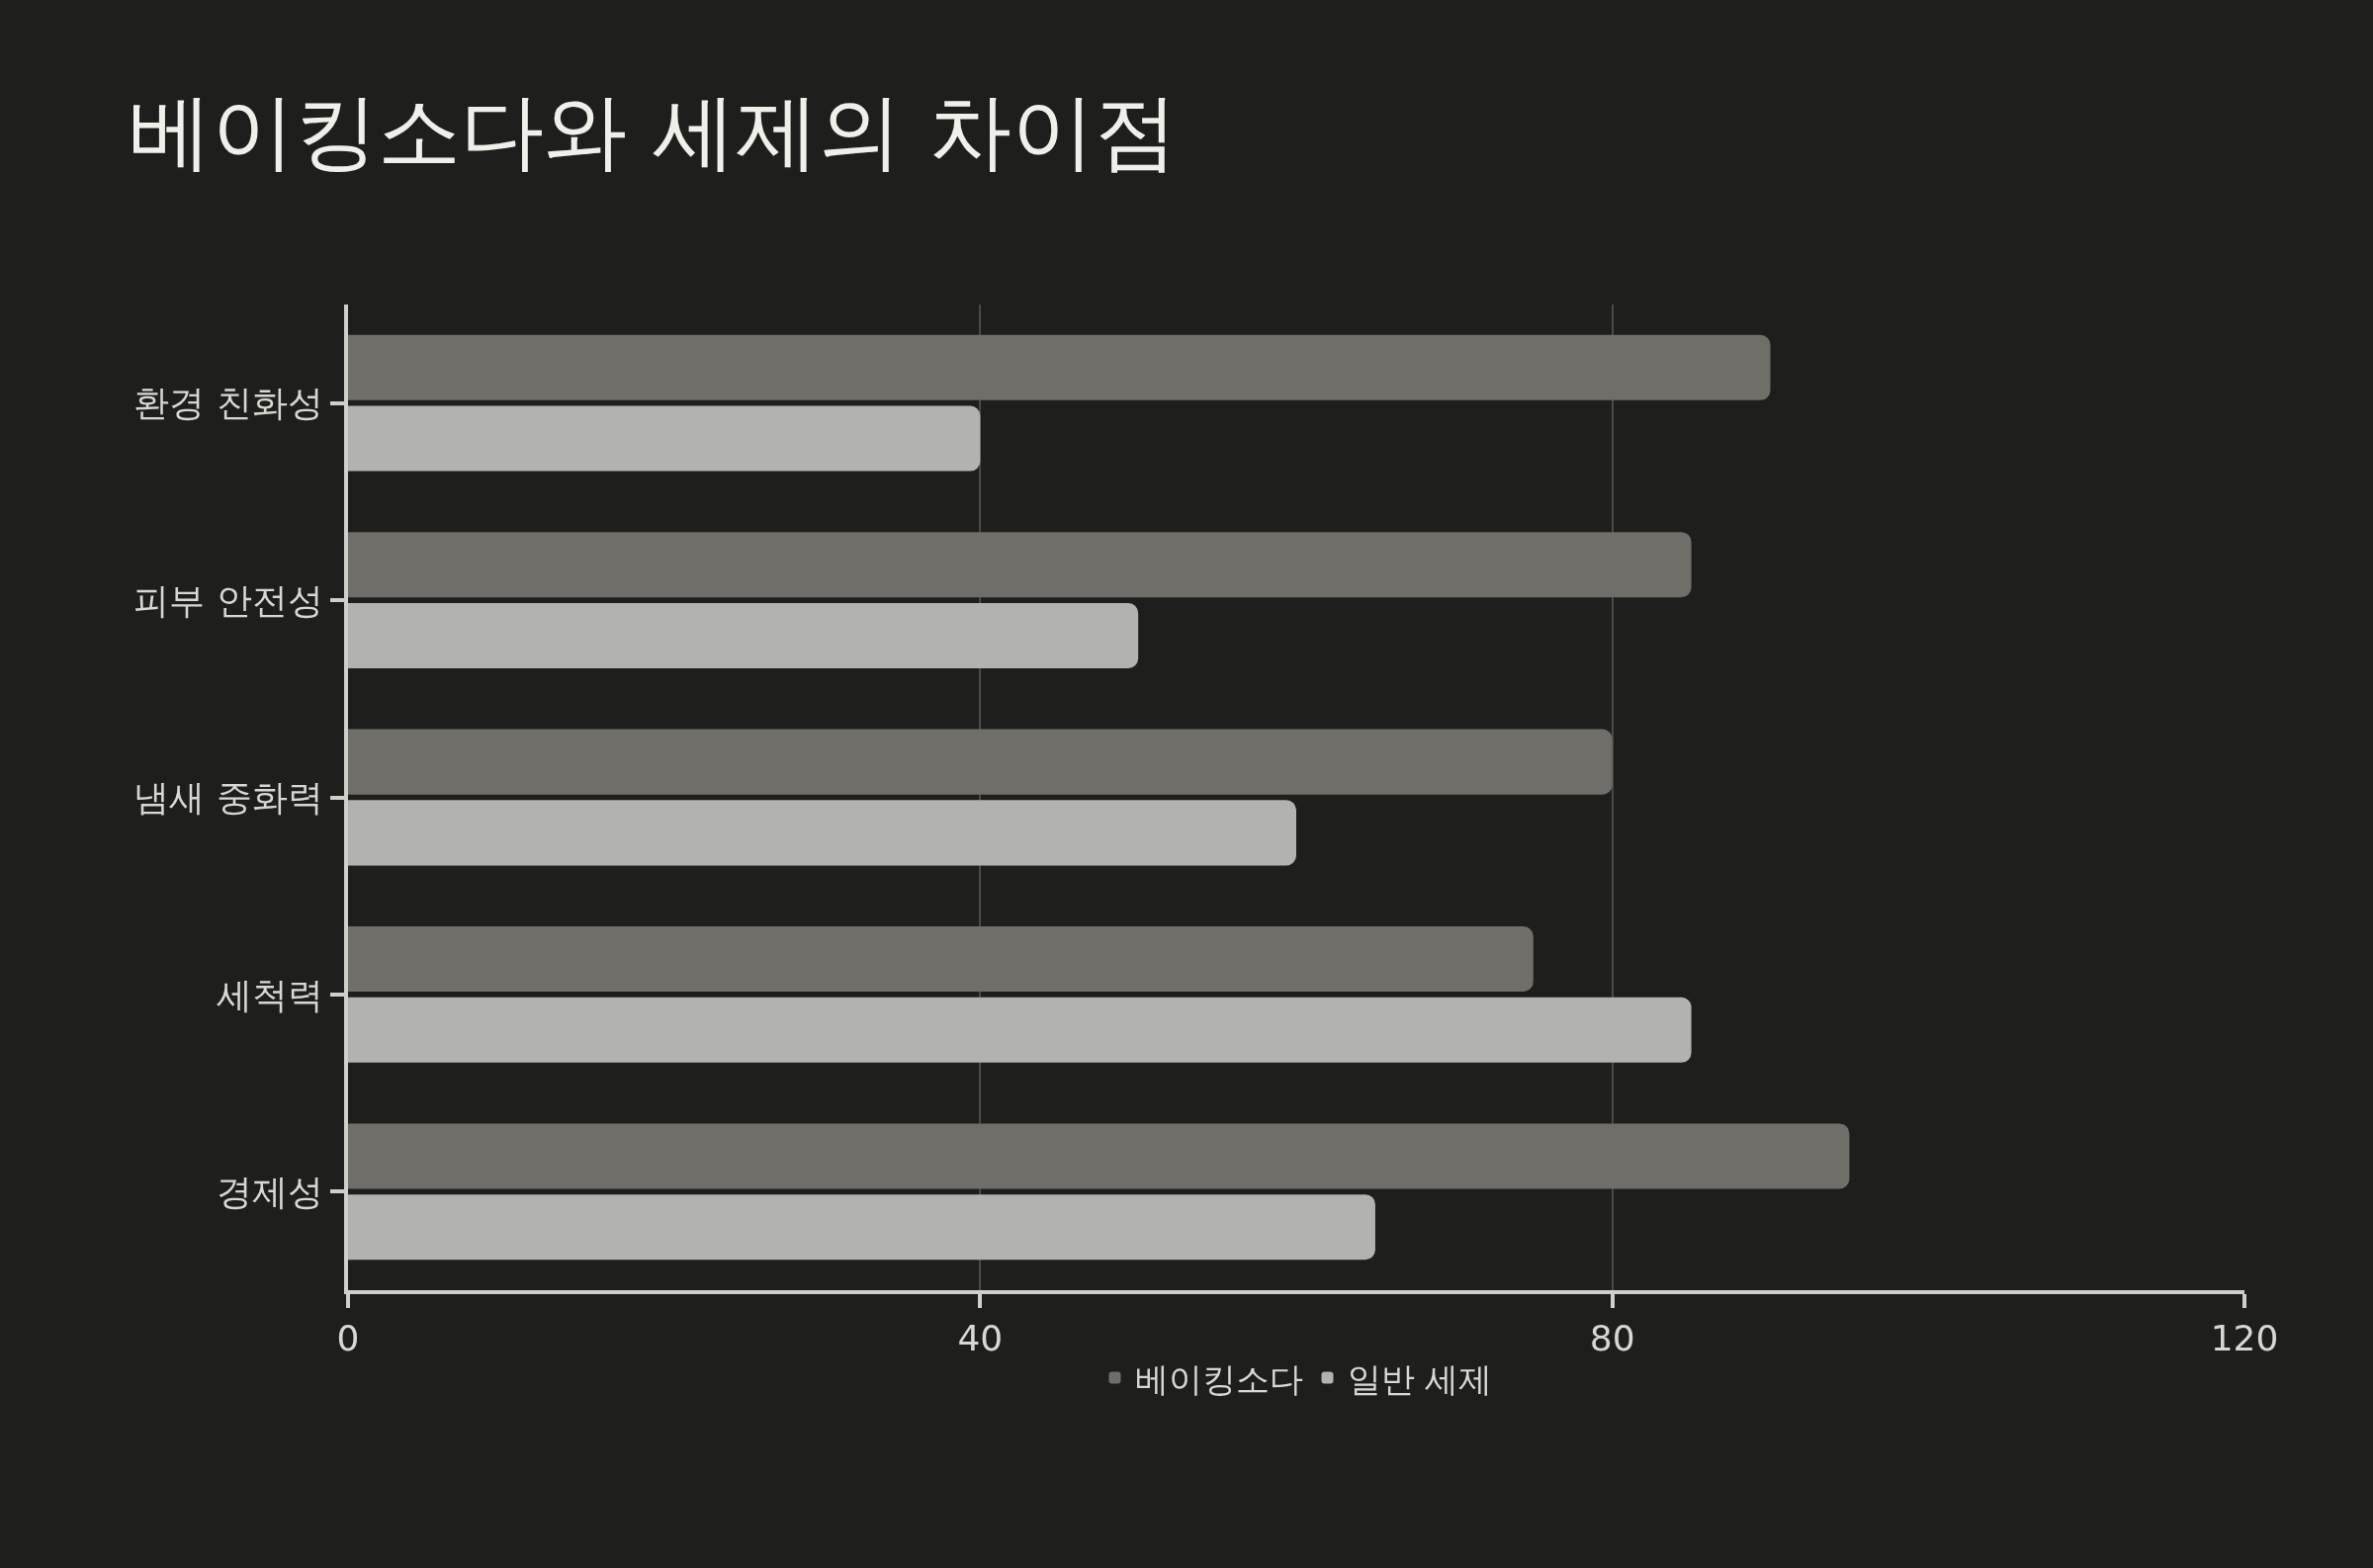  Describe the element at coordinates (269, 994) in the screenshot. I see `y-tick-label: 세척력` at that location.